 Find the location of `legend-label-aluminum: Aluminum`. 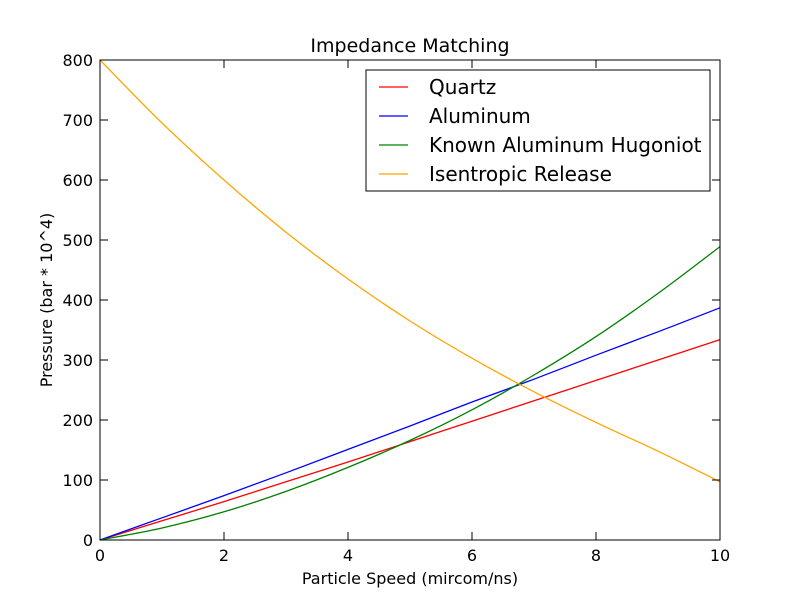

legend-label-aluminum: Aluminum is located at coordinates (480, 116).